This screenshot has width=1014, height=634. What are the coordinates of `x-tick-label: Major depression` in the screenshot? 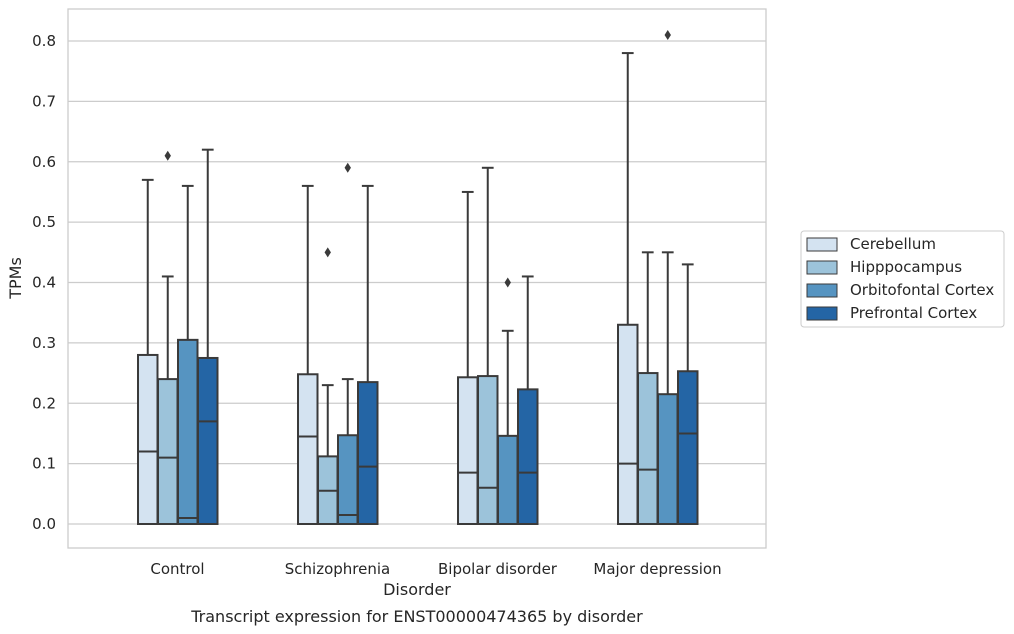 It's located at (657, 569).